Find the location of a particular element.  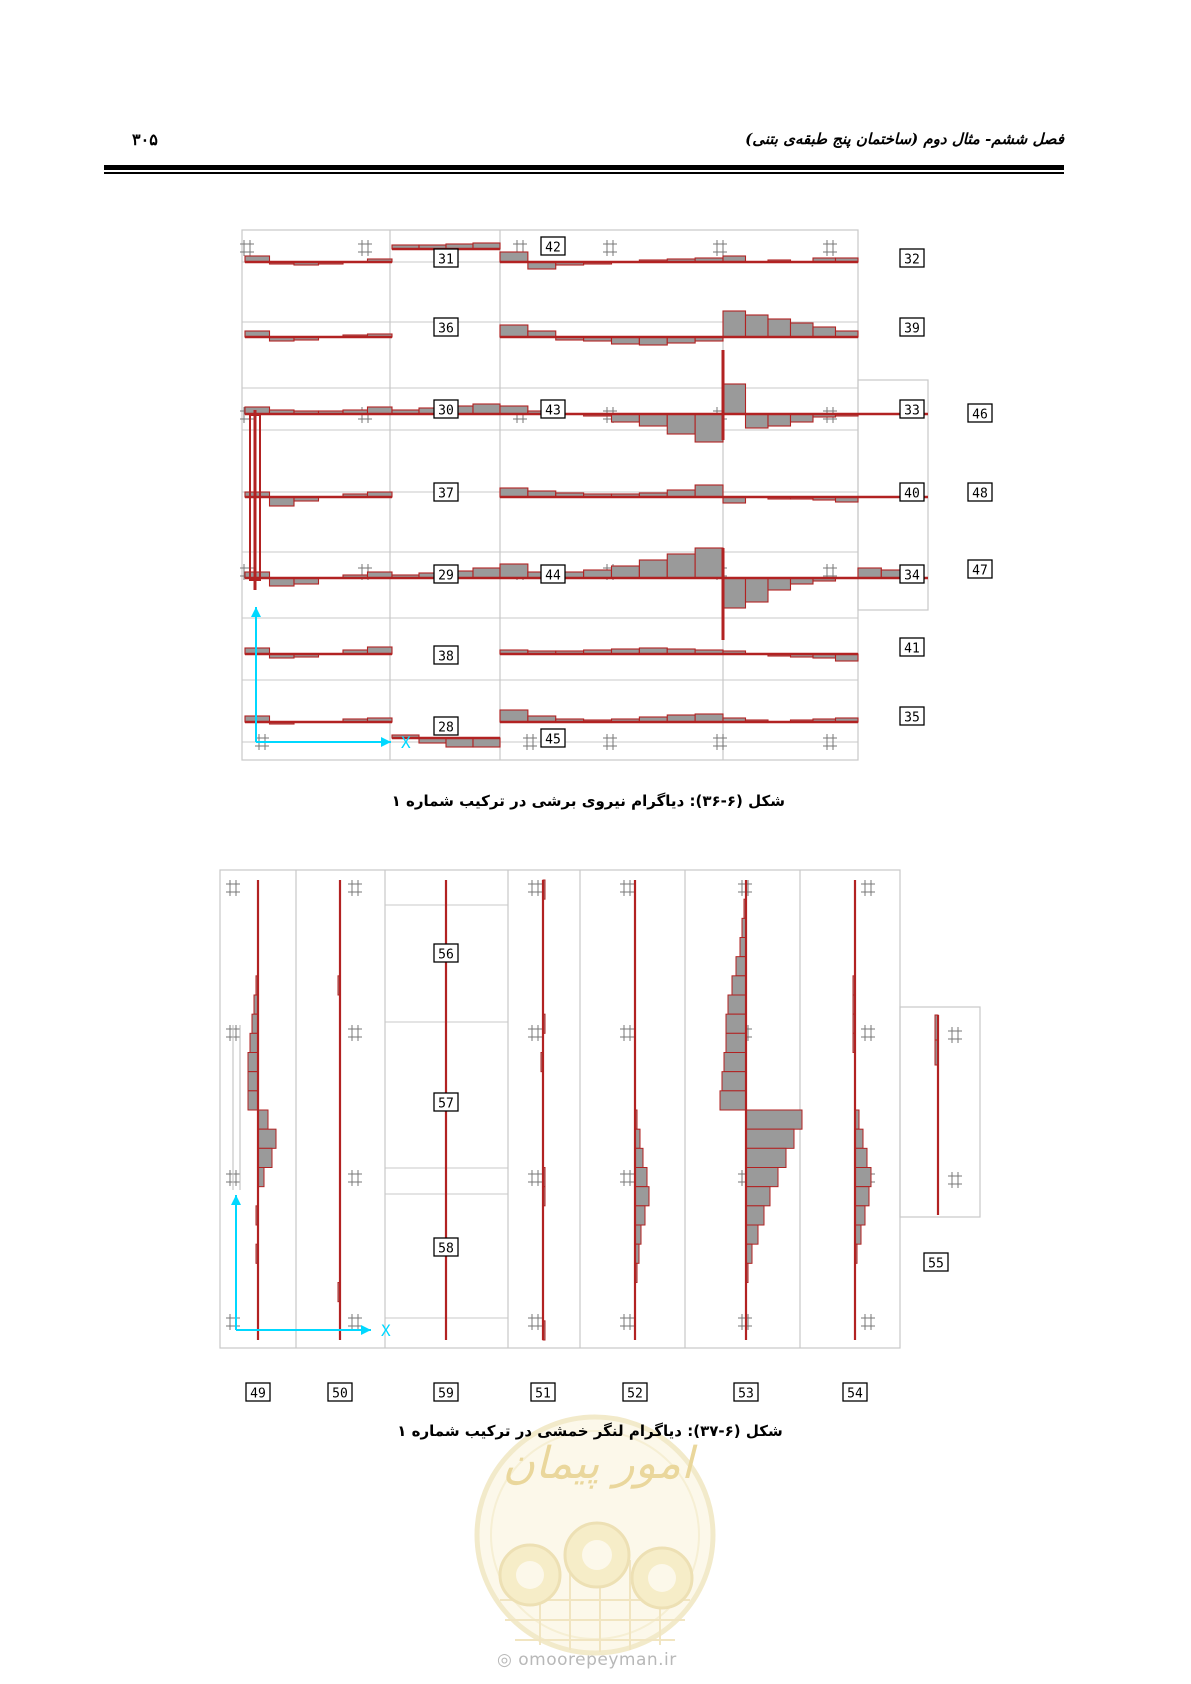

bottom-member-label: 49 is located at coordinates (258, 1394).